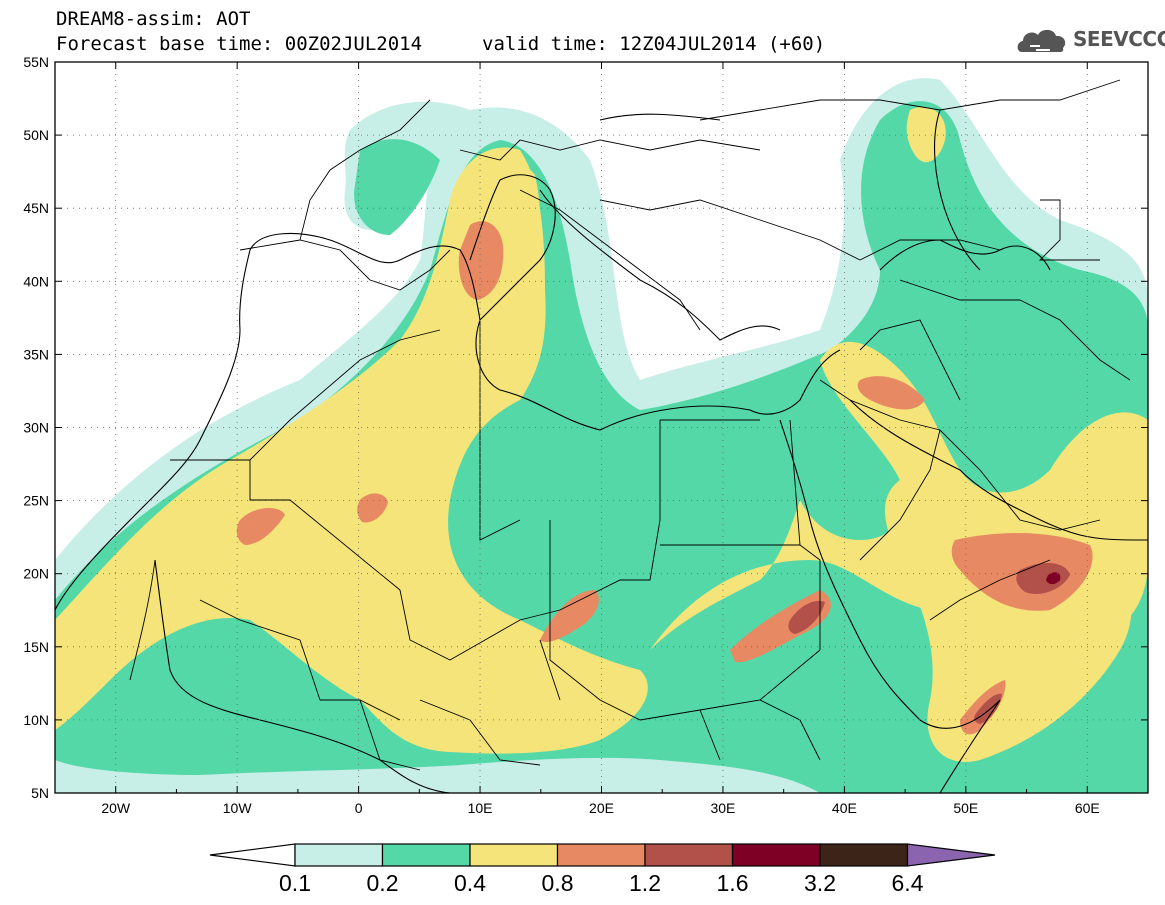  I want to click on lat-label: 45N, so click(36, 208).